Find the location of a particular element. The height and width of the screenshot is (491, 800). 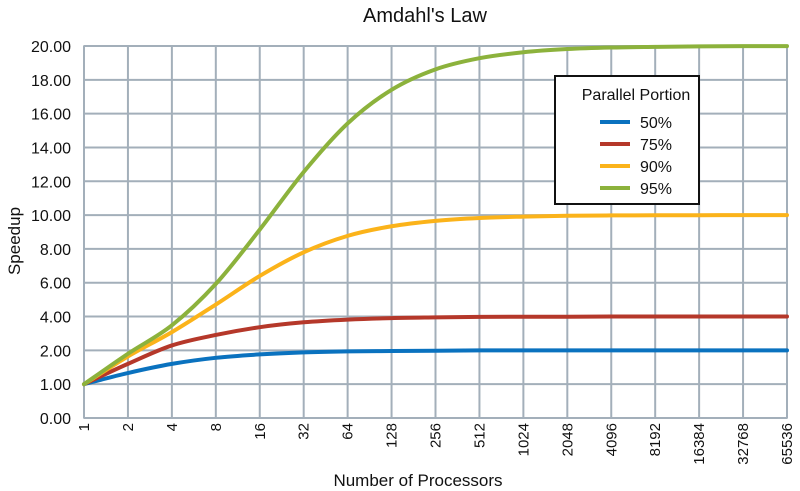

legend: Parallel Portion 50% 75% 90% 95% is located at coordinates (627, 140).